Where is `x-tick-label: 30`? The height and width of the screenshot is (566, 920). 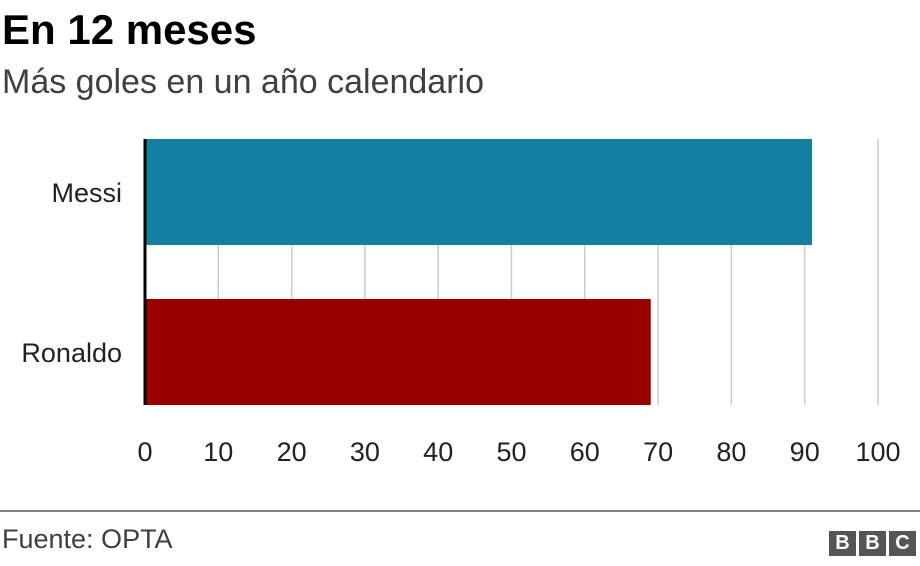
x-tick-label: 30 is located at coordinates (365, 452).